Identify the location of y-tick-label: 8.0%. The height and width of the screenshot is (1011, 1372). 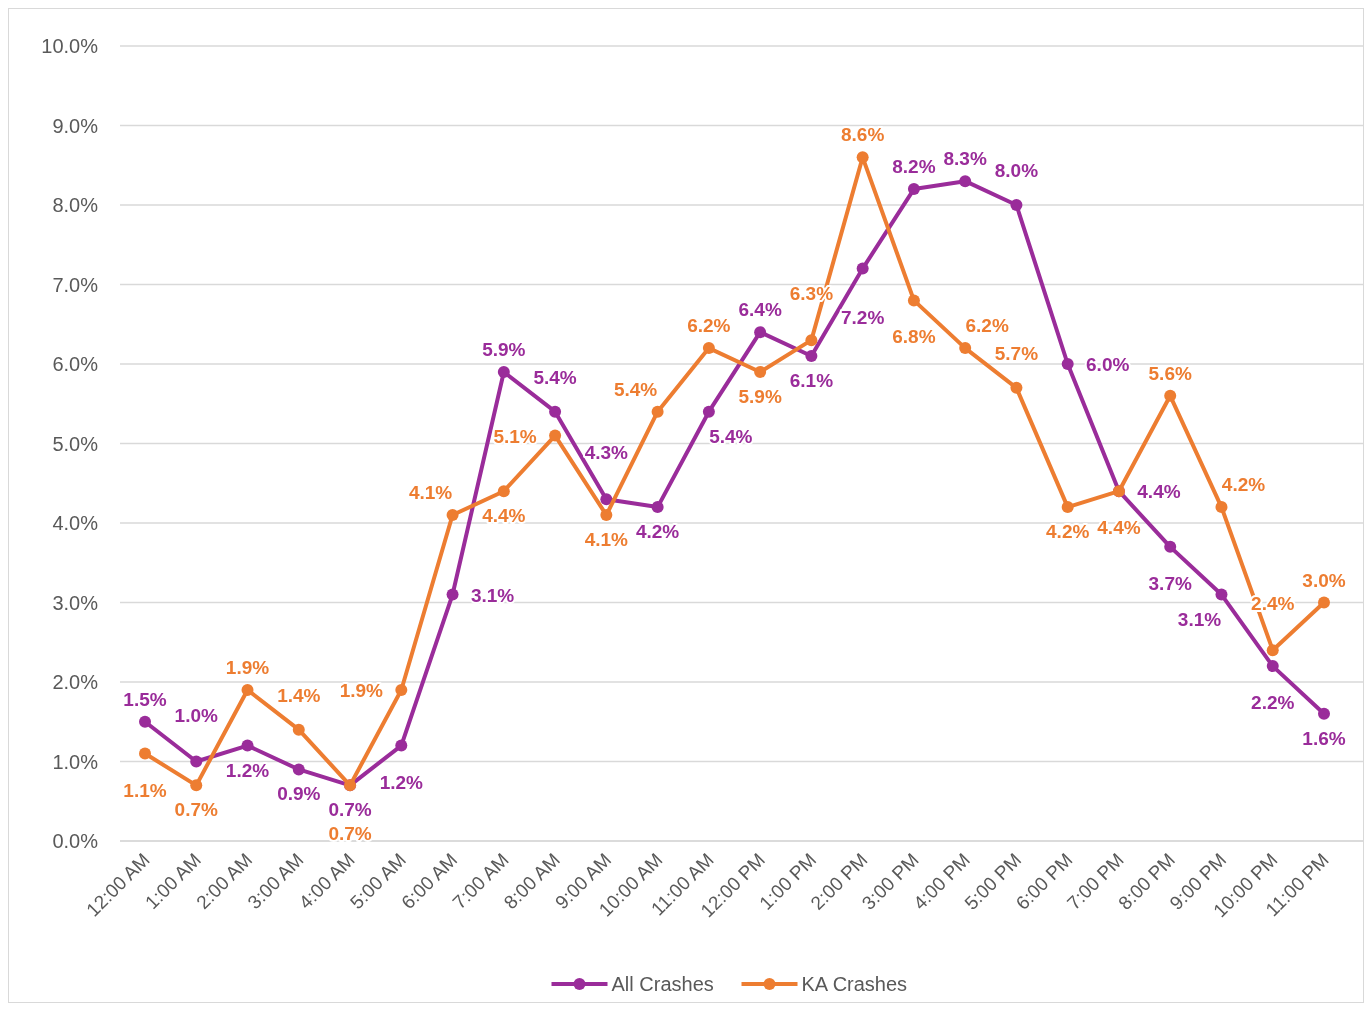
(75, 205).